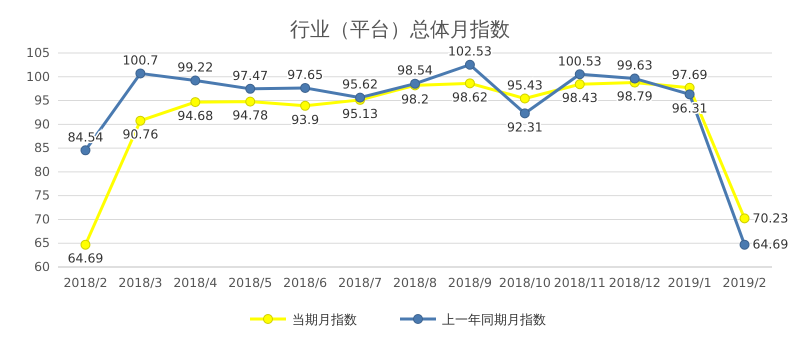 Image resolution: width=800 pixels, height=345 pixels. What do you see at coordinates (415, 70) in the screenshot?
I see `data-label: 98.54` at bounding box center [415, 70].